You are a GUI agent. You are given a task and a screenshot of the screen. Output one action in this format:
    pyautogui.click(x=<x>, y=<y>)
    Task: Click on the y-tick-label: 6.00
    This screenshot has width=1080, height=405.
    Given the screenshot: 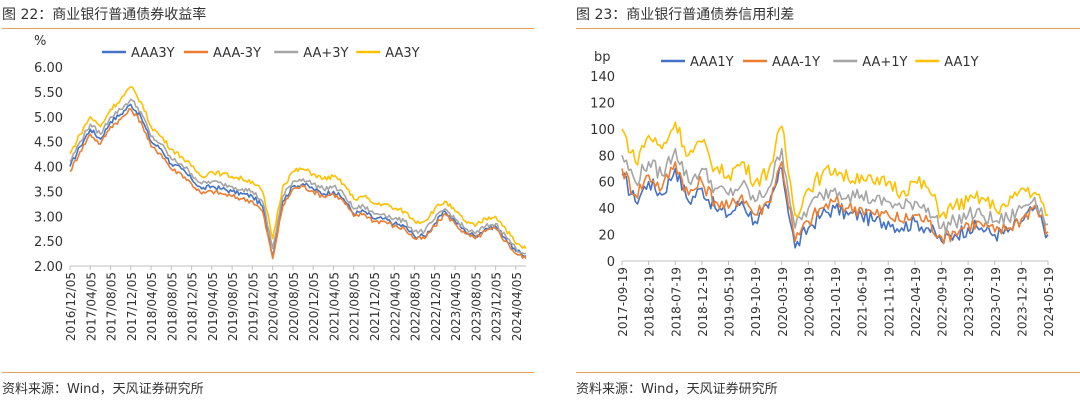 What is the action you would take?
    pyautogui.click(x=48, y=68)
    